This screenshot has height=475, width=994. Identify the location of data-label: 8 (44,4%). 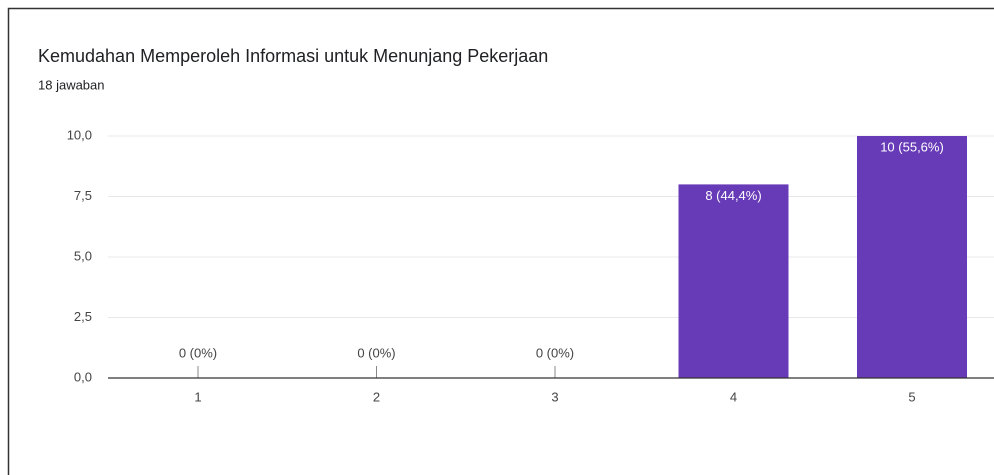
(733, 195).